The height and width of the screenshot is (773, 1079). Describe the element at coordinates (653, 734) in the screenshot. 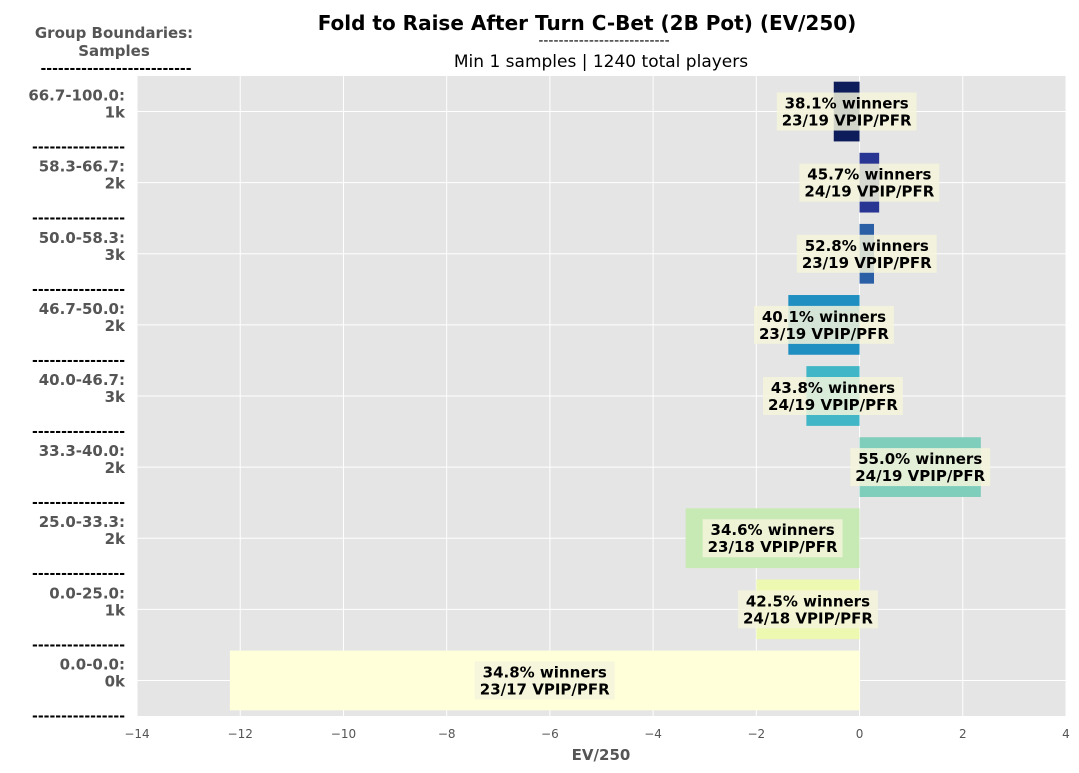

I see `x-tick-label: −4` at that location.